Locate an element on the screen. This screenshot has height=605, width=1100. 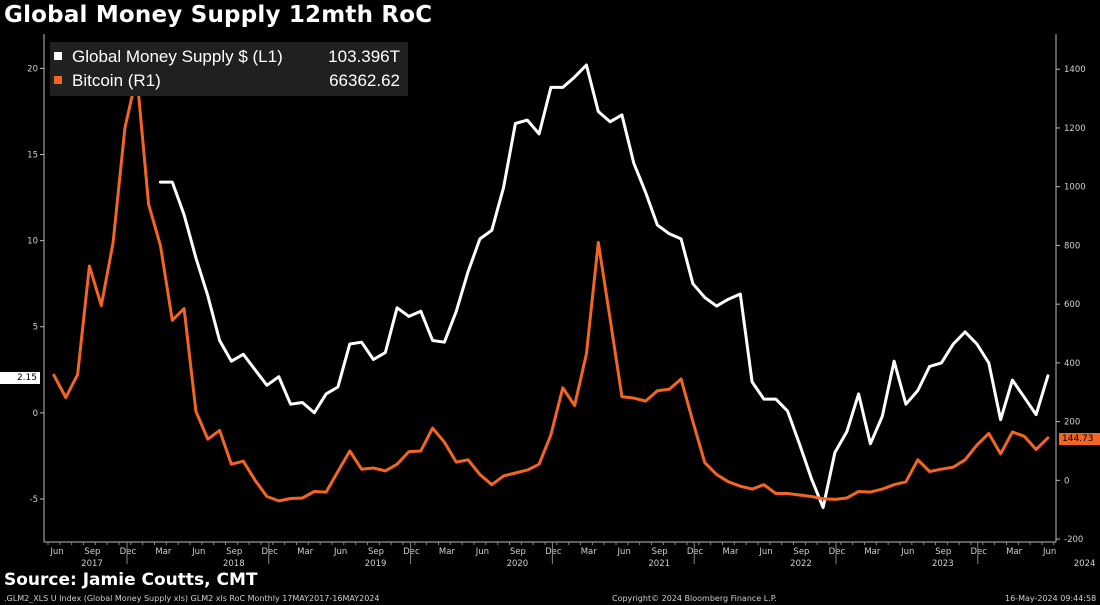
x-axis-year-label: 2020 is located at coordinates (518, 564).